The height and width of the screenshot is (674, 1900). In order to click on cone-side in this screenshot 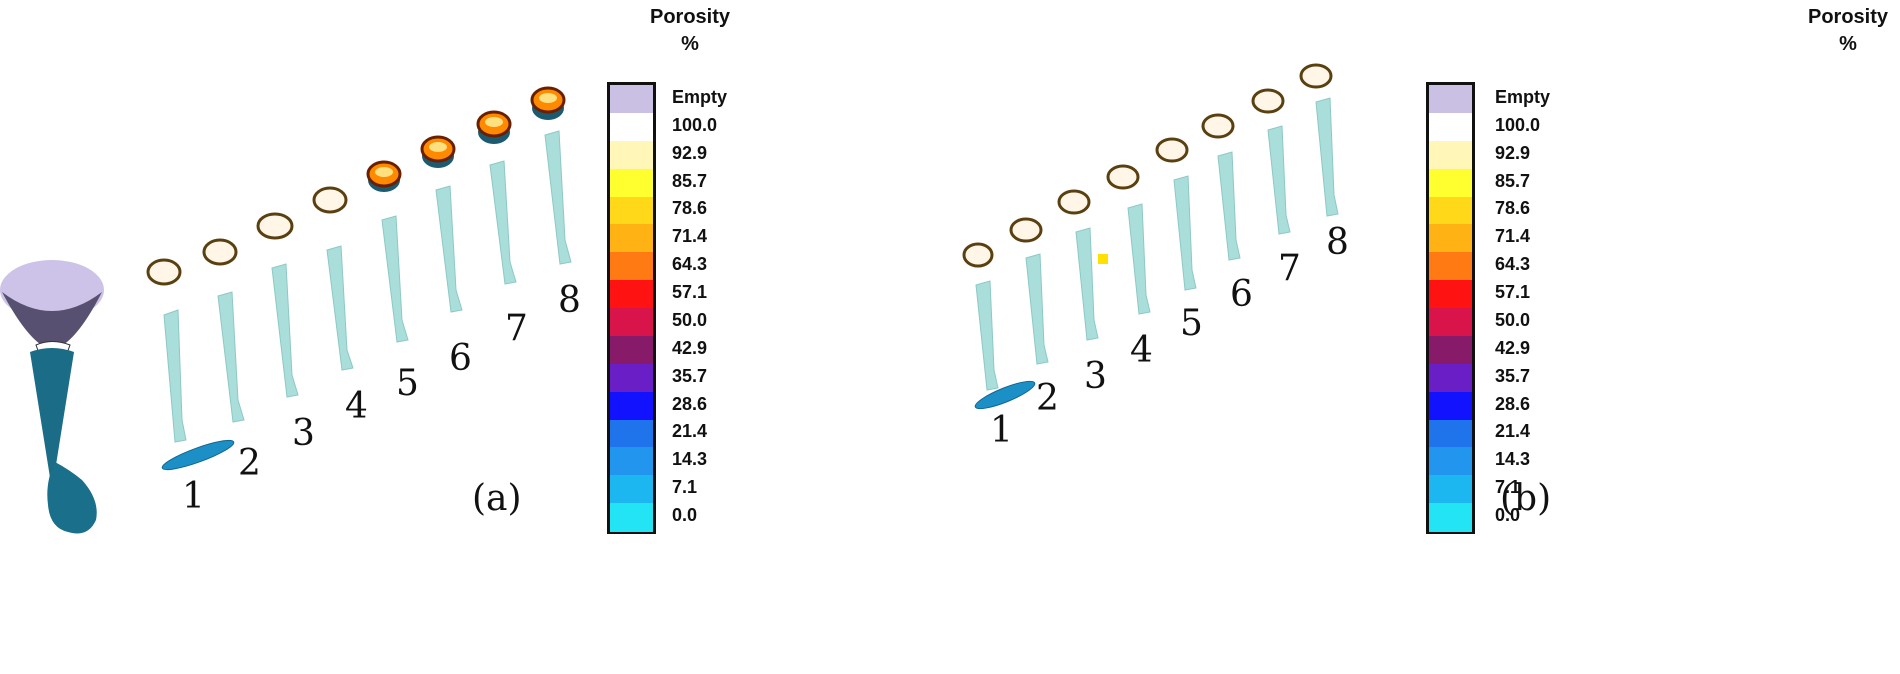, I will do `click(52, 321)`.